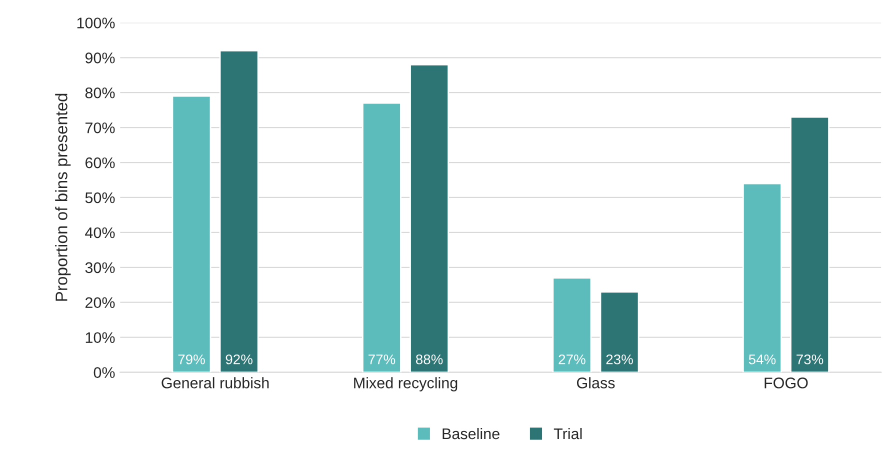 Image resolution: width=890 pixels, height=454 pixels. Describe the element at coordinates (619, 359) in the screenshot. I see `data-label: 23%` at that location.